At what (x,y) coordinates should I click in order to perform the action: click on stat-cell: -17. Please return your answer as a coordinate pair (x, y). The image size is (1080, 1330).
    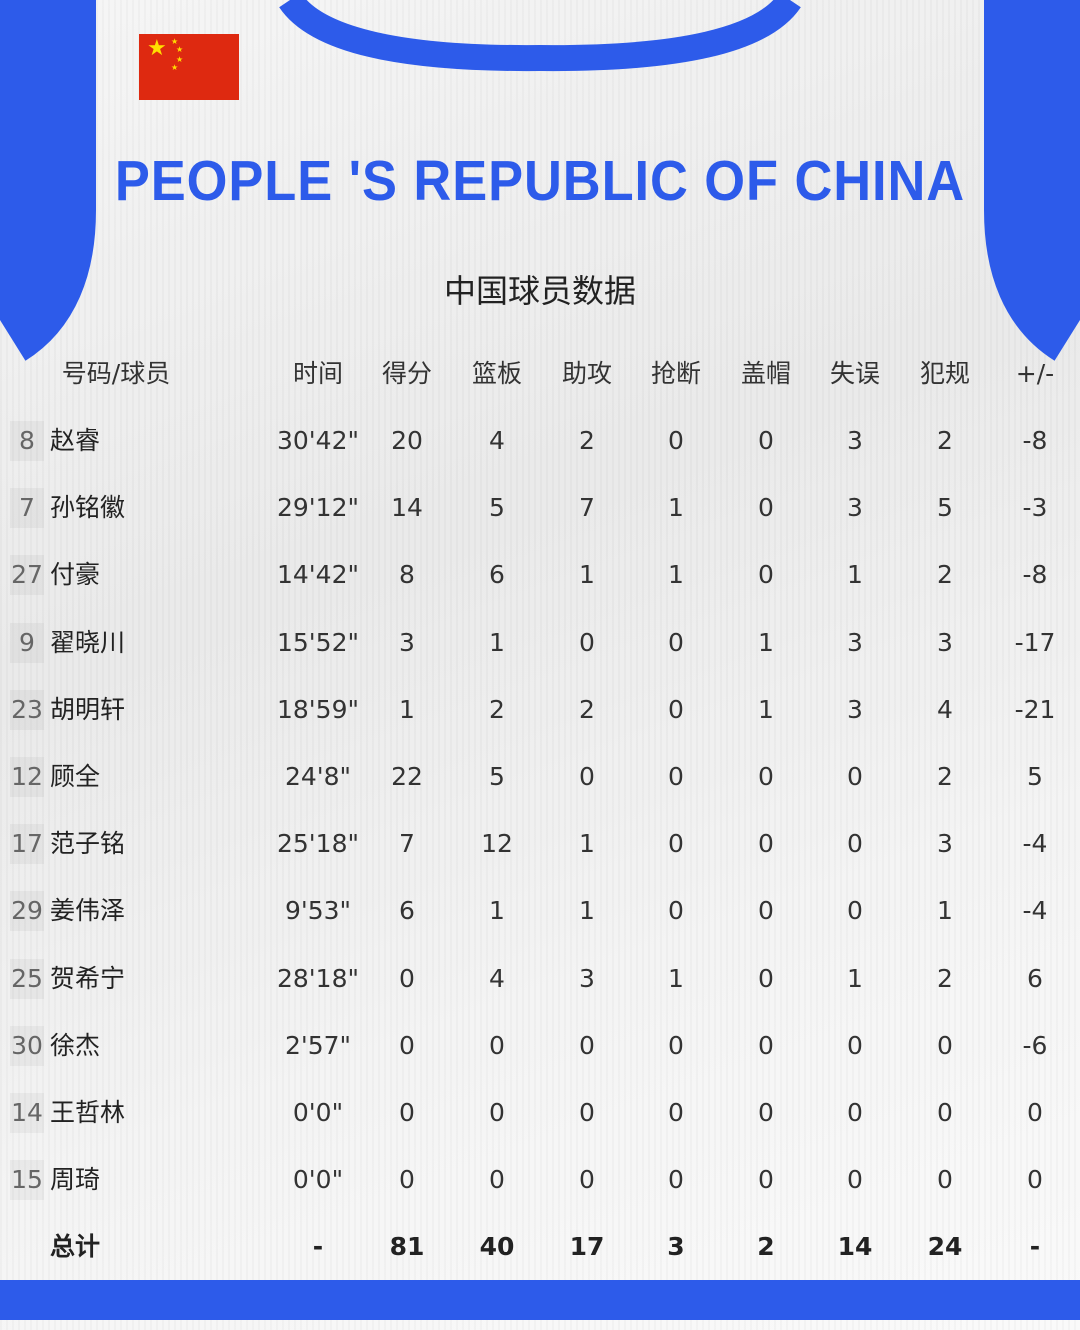
    Looking at the image, I should click on (1035, 642).